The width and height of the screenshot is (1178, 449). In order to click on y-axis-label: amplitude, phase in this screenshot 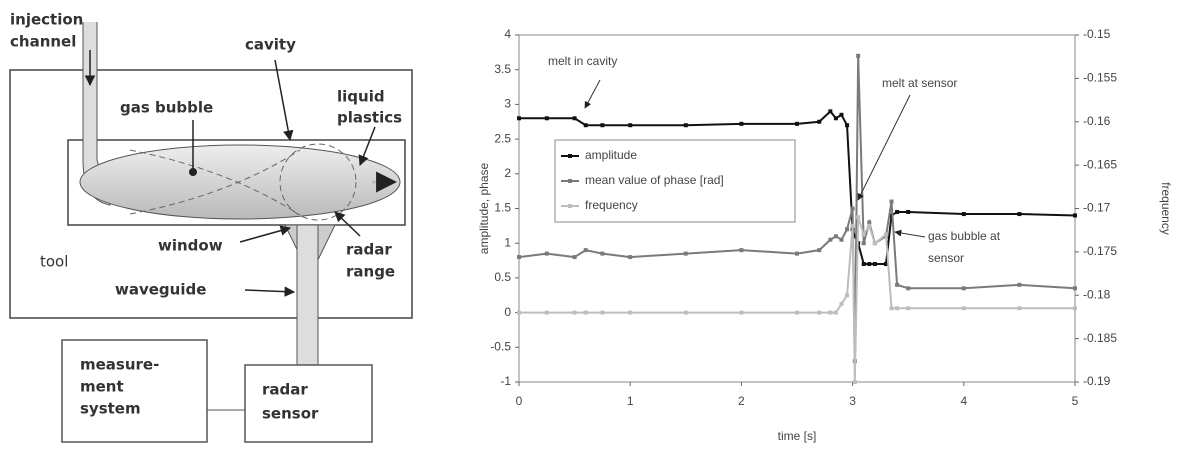, I will do `click(484, 208)`.